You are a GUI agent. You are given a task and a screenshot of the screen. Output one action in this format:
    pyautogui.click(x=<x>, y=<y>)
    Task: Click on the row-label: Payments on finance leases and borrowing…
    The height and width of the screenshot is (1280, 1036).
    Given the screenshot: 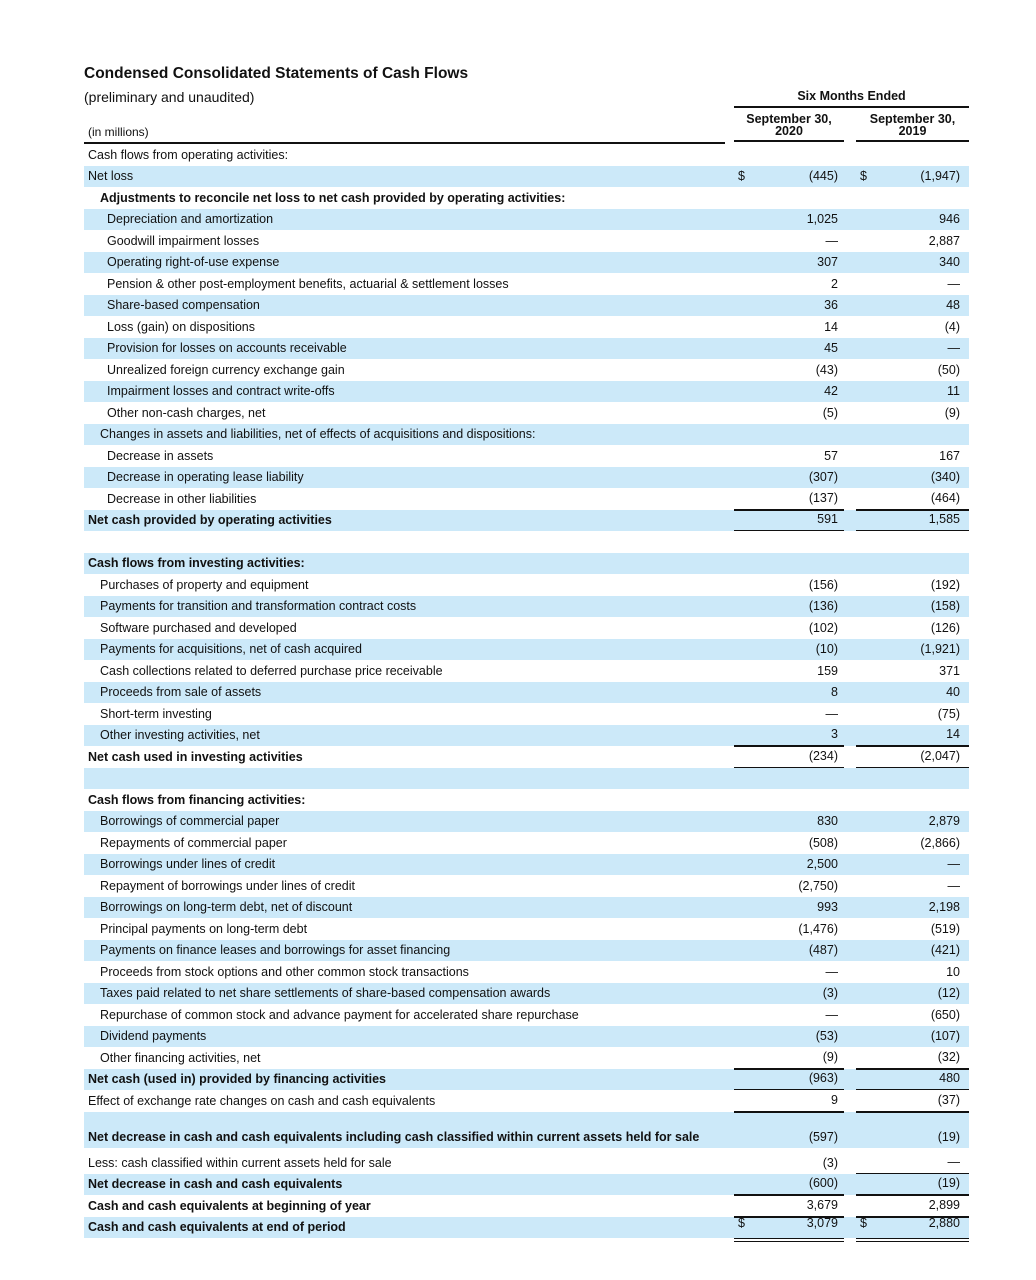 What is the action you would take?
    pyautogui.click(x=275, y=950)
    